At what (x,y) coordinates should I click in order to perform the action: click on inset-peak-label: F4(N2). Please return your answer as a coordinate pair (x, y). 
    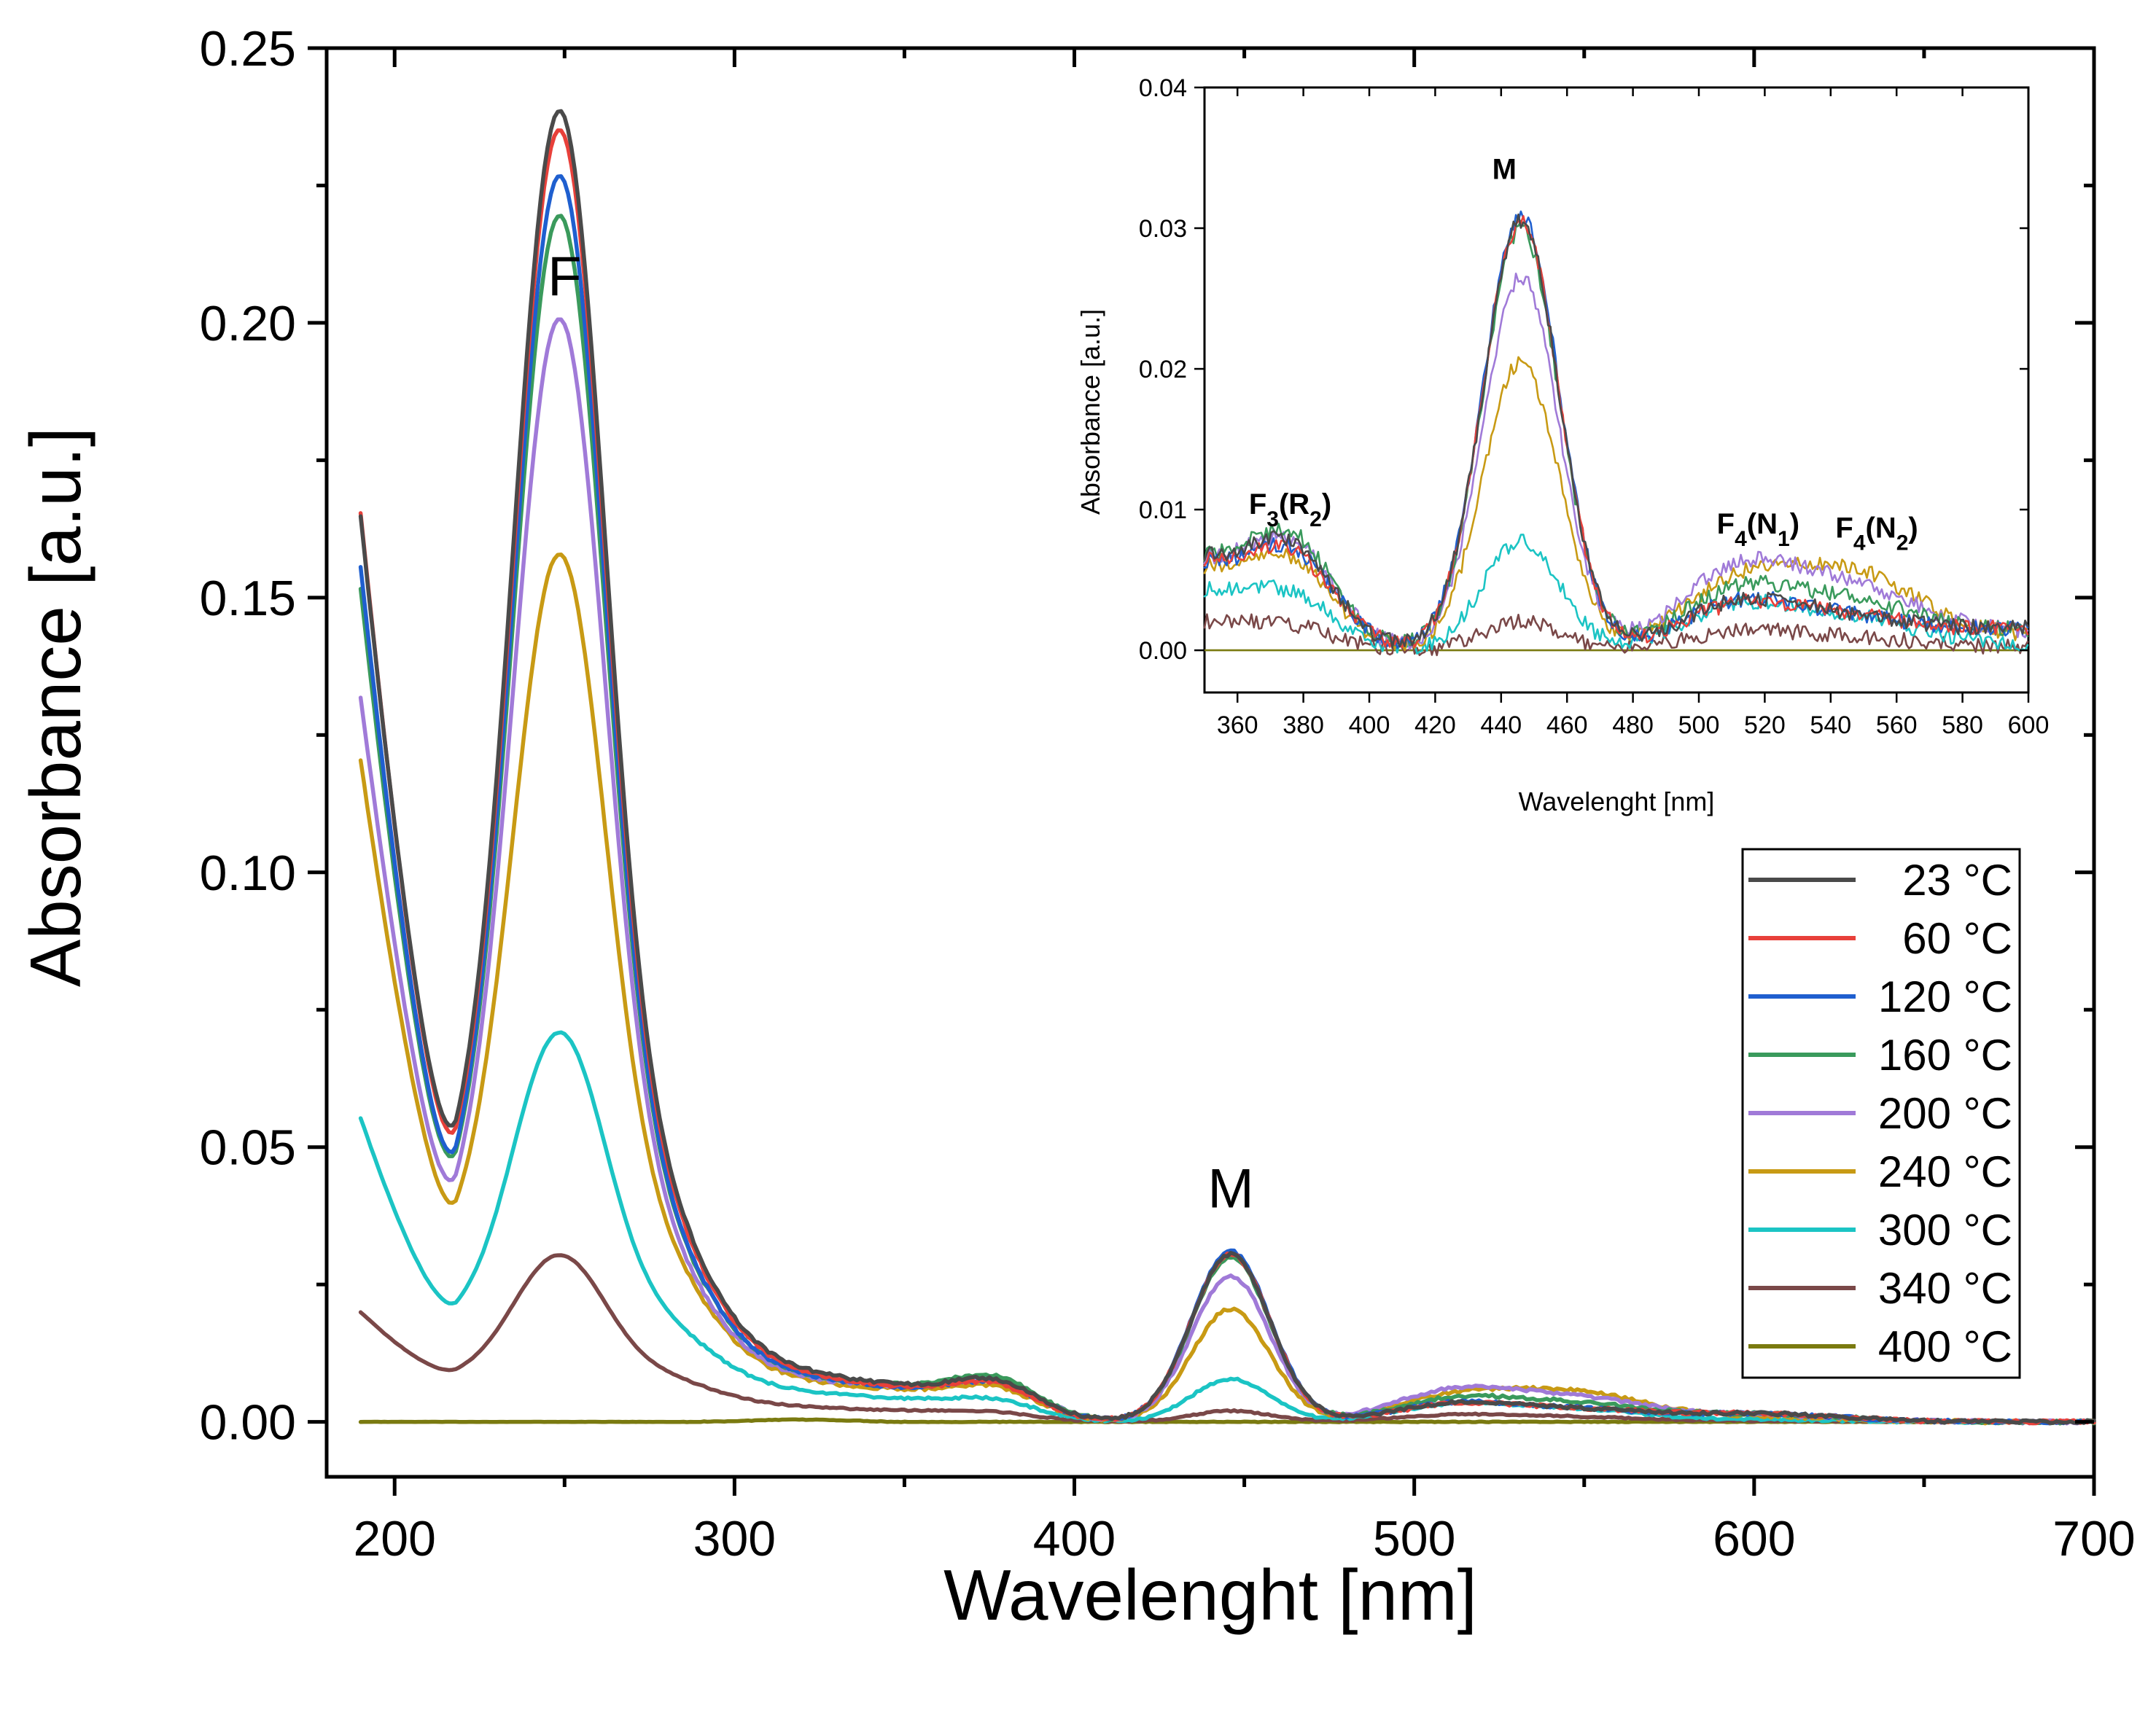
    Looking at the image, I should click on (1876, 533).